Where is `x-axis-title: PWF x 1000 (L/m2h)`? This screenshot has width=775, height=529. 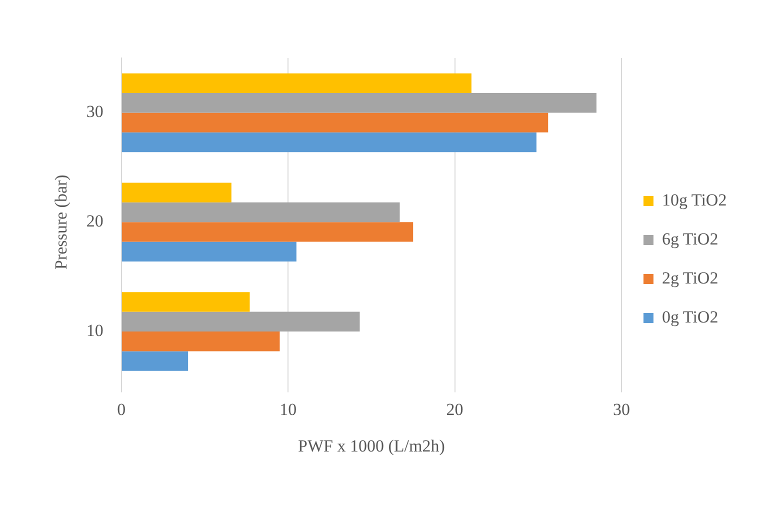
x-axis-title: PWF x 1000 (L/m2h) is located at coordinates (371, 446).